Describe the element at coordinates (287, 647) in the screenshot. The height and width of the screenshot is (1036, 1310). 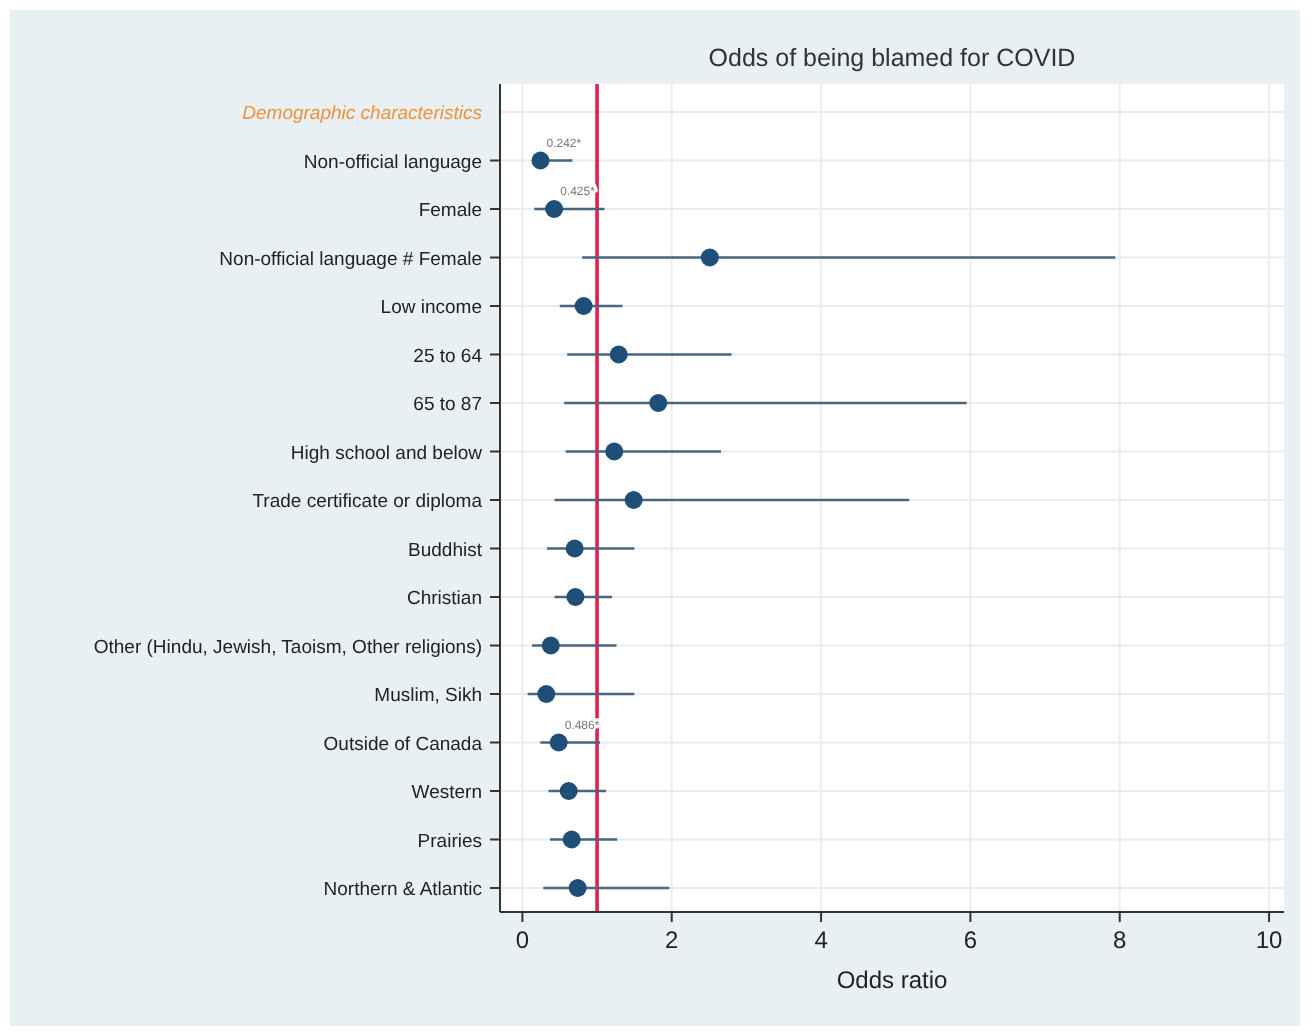
I see `y-tick-label: Other (Hindu, Jewish, Taoism, Other religions)` at that location.